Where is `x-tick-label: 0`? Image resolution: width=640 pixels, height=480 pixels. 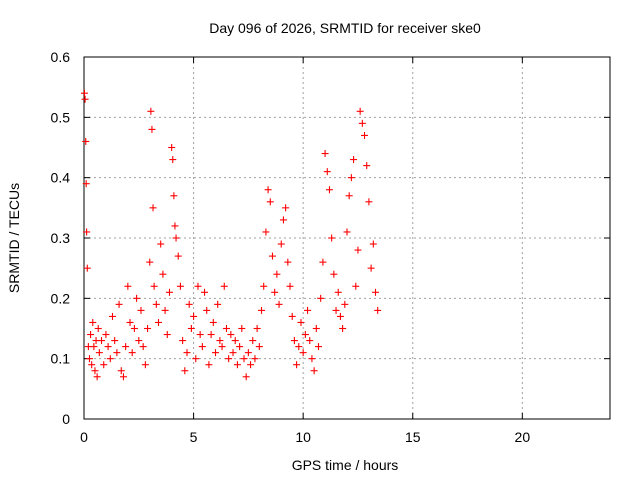 x-tick-label: 0 is located at coordinates (84, 437).